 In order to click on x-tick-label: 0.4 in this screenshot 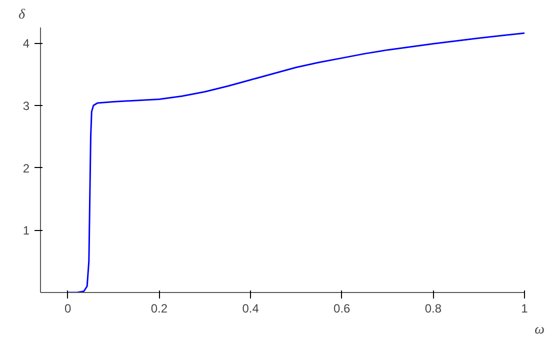, I will do `click(251, 309)`.